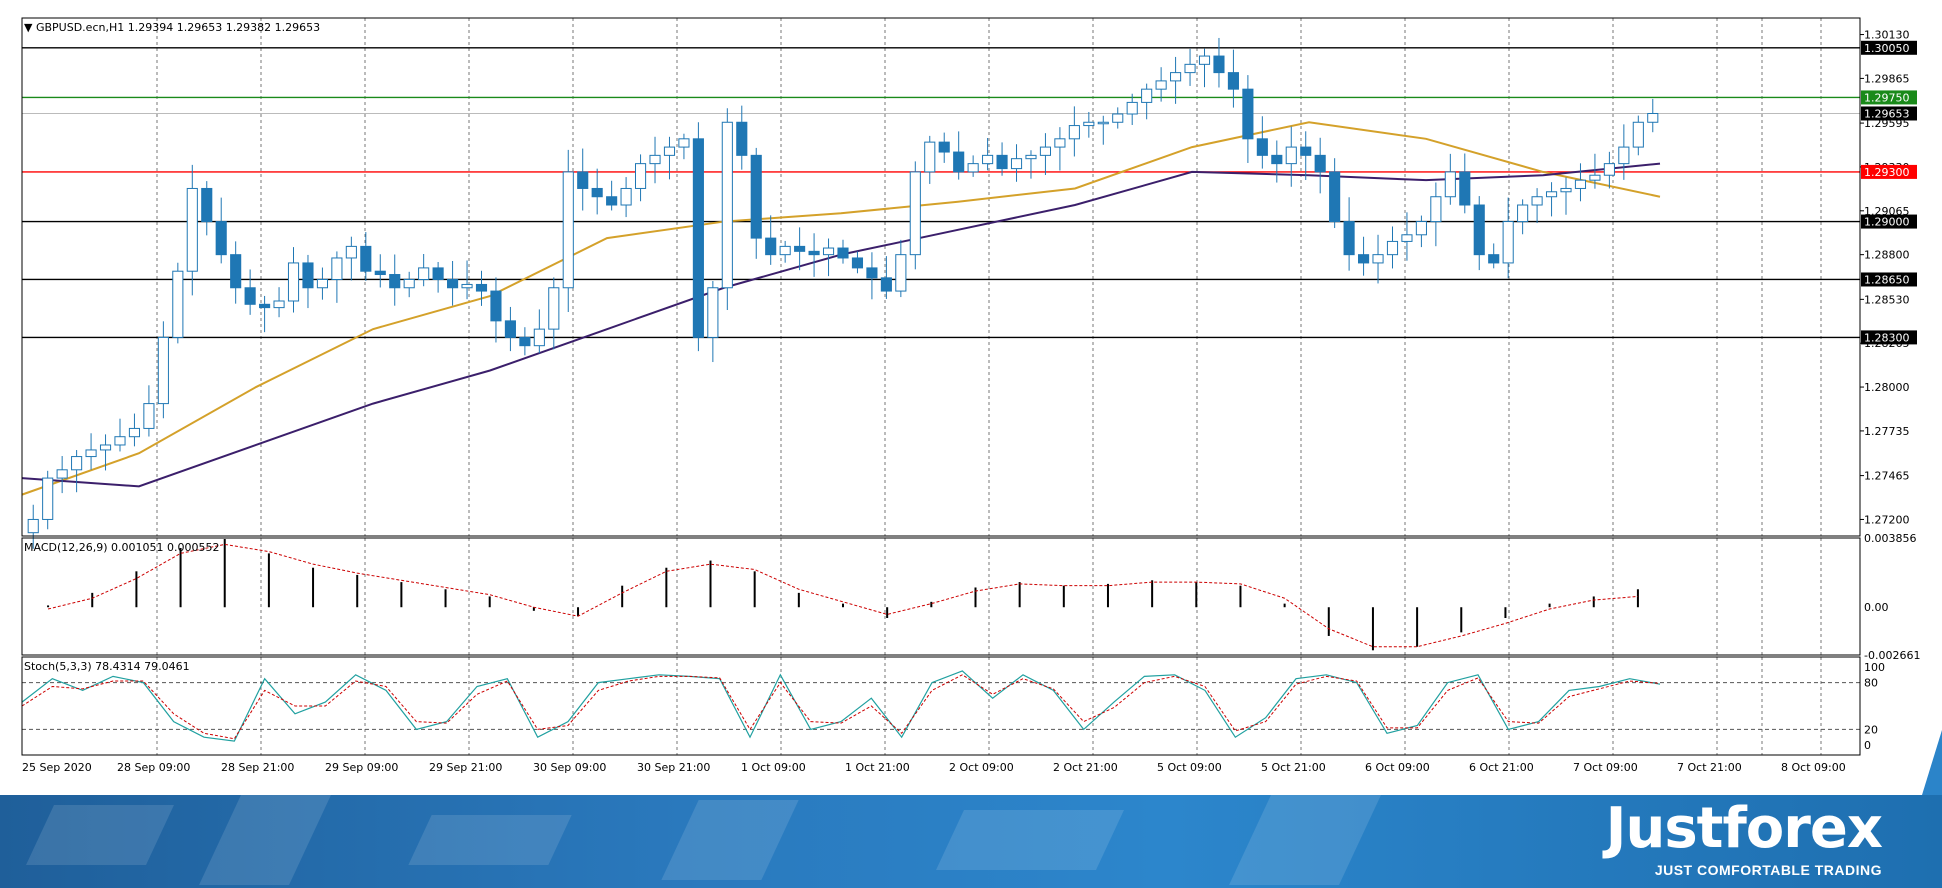 This screenshot has height=888, width=1942. I want to click on stoch-label: Stoch(5,3,3) 78.4314 79.0461, so click(107, 666).